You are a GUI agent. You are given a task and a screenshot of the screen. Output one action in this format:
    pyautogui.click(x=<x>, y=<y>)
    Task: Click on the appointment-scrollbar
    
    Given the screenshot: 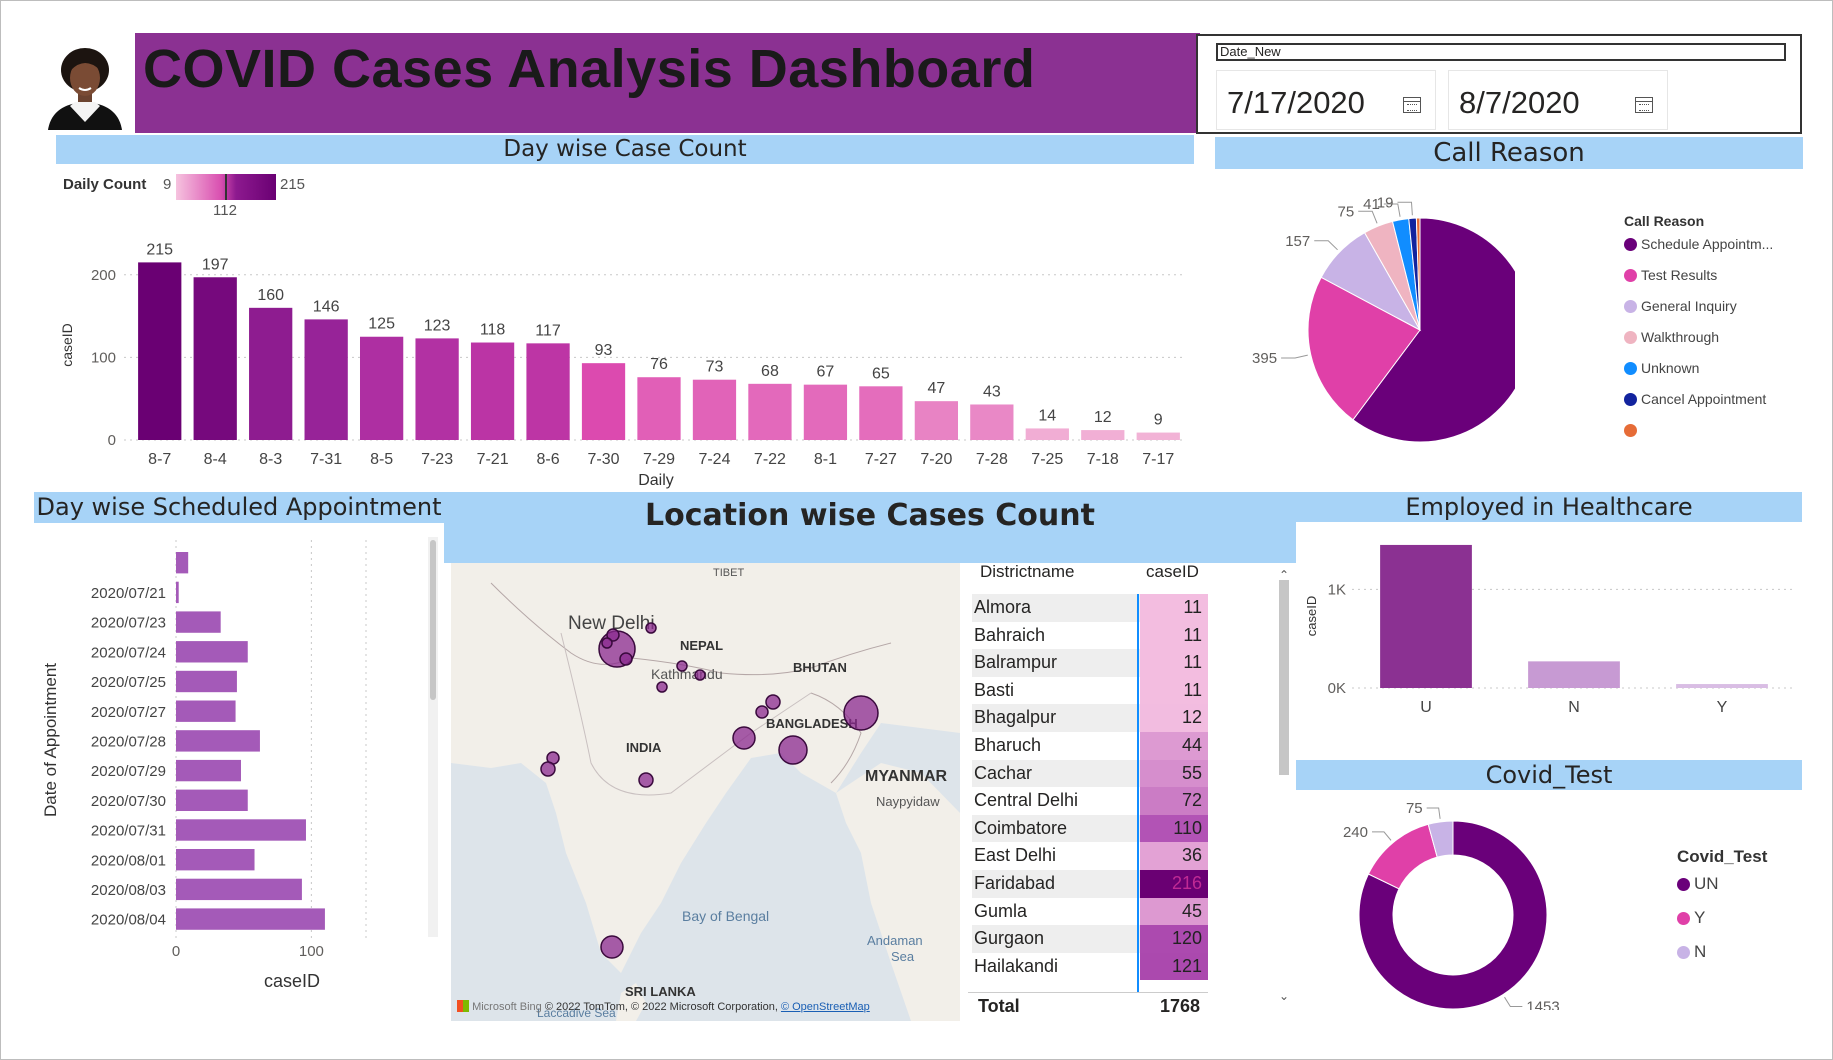 What is the action you would take?
    pyautogui.click(x=433, y=737)
    